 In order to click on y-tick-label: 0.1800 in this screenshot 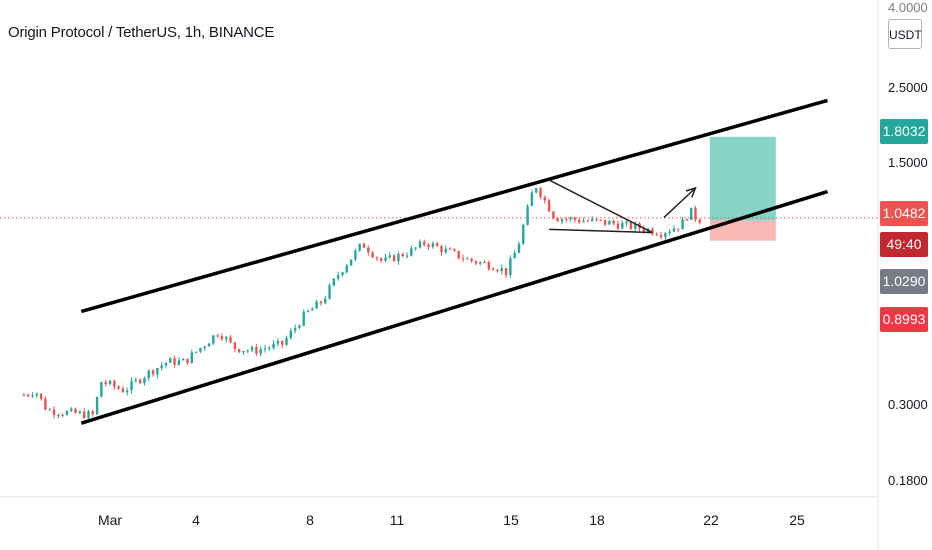, I will do `click(908, 480)`.